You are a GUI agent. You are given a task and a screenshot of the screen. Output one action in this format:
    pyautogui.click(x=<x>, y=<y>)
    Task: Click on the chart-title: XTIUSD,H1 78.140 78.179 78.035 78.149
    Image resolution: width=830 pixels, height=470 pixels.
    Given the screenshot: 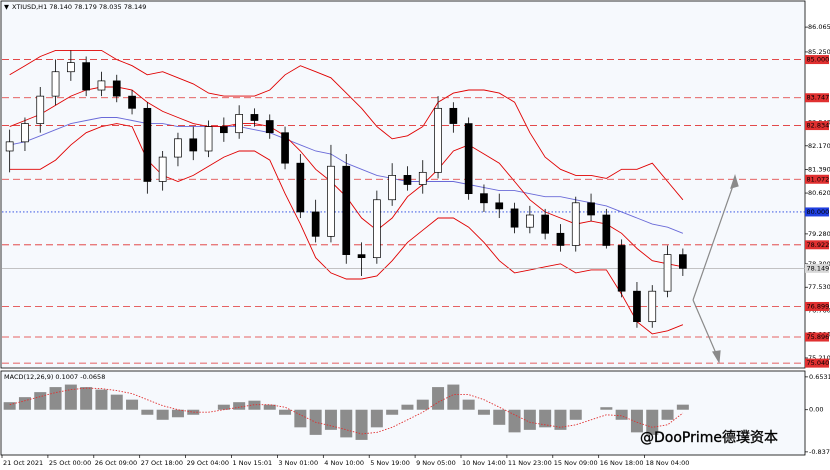 What is the action you would take?
    pyautogui.click(x=79, y=7)
    